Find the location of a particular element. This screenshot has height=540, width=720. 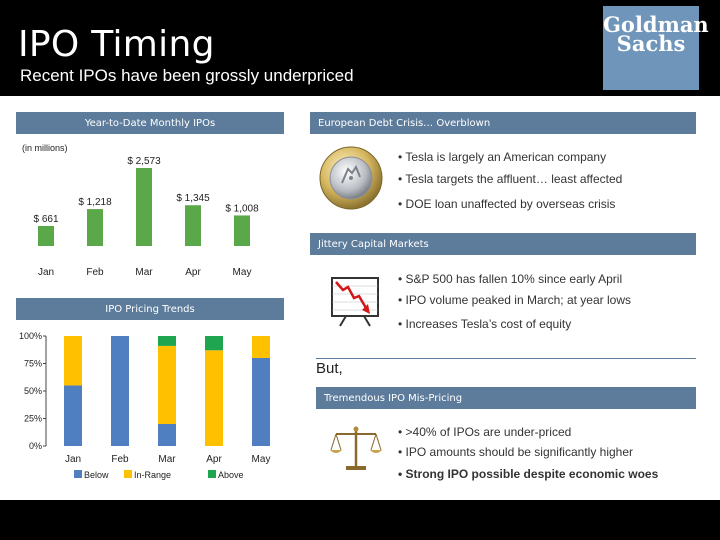

logo-line2: Sachs is located at coordinates (651, 43).